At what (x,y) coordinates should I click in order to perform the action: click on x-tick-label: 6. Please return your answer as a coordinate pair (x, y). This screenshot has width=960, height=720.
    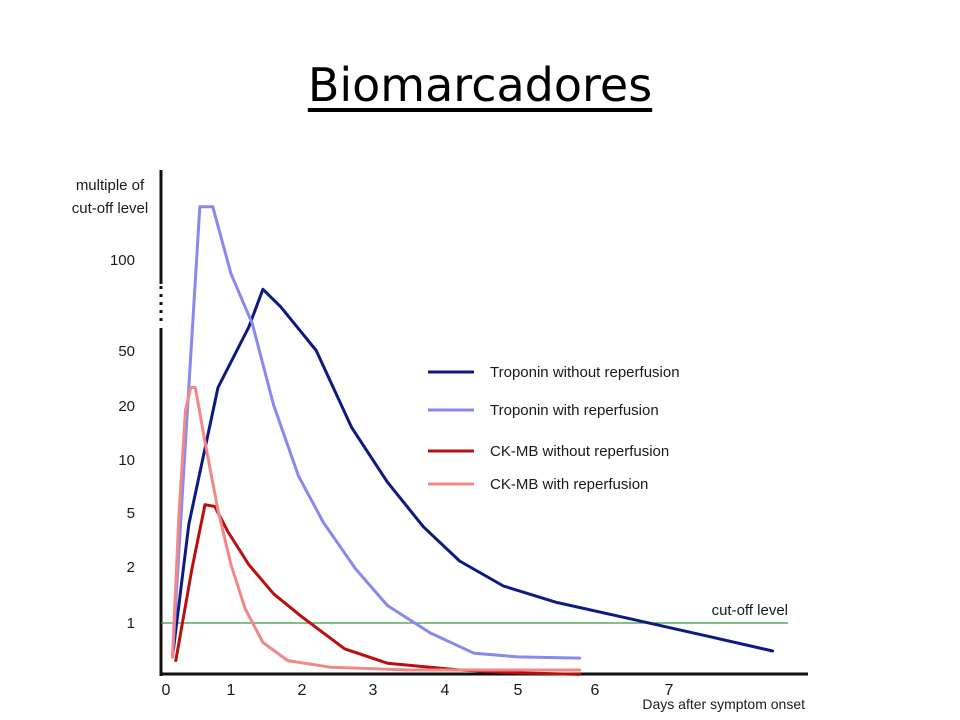
    Looking at the image, I should click on (595, 690).